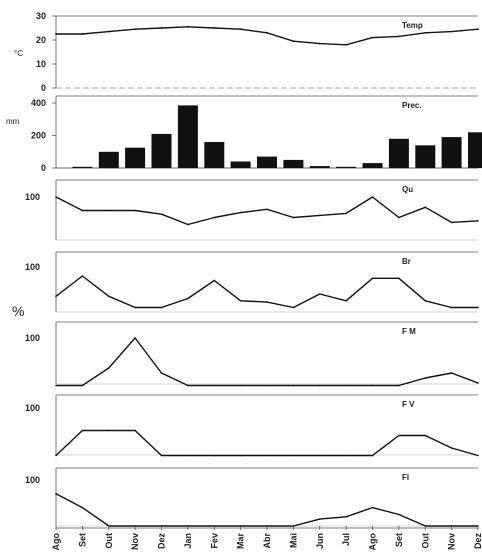 This screenshot has width=482, height=560. I want to click on qu-ytick-label: 100, so click(32, 197).